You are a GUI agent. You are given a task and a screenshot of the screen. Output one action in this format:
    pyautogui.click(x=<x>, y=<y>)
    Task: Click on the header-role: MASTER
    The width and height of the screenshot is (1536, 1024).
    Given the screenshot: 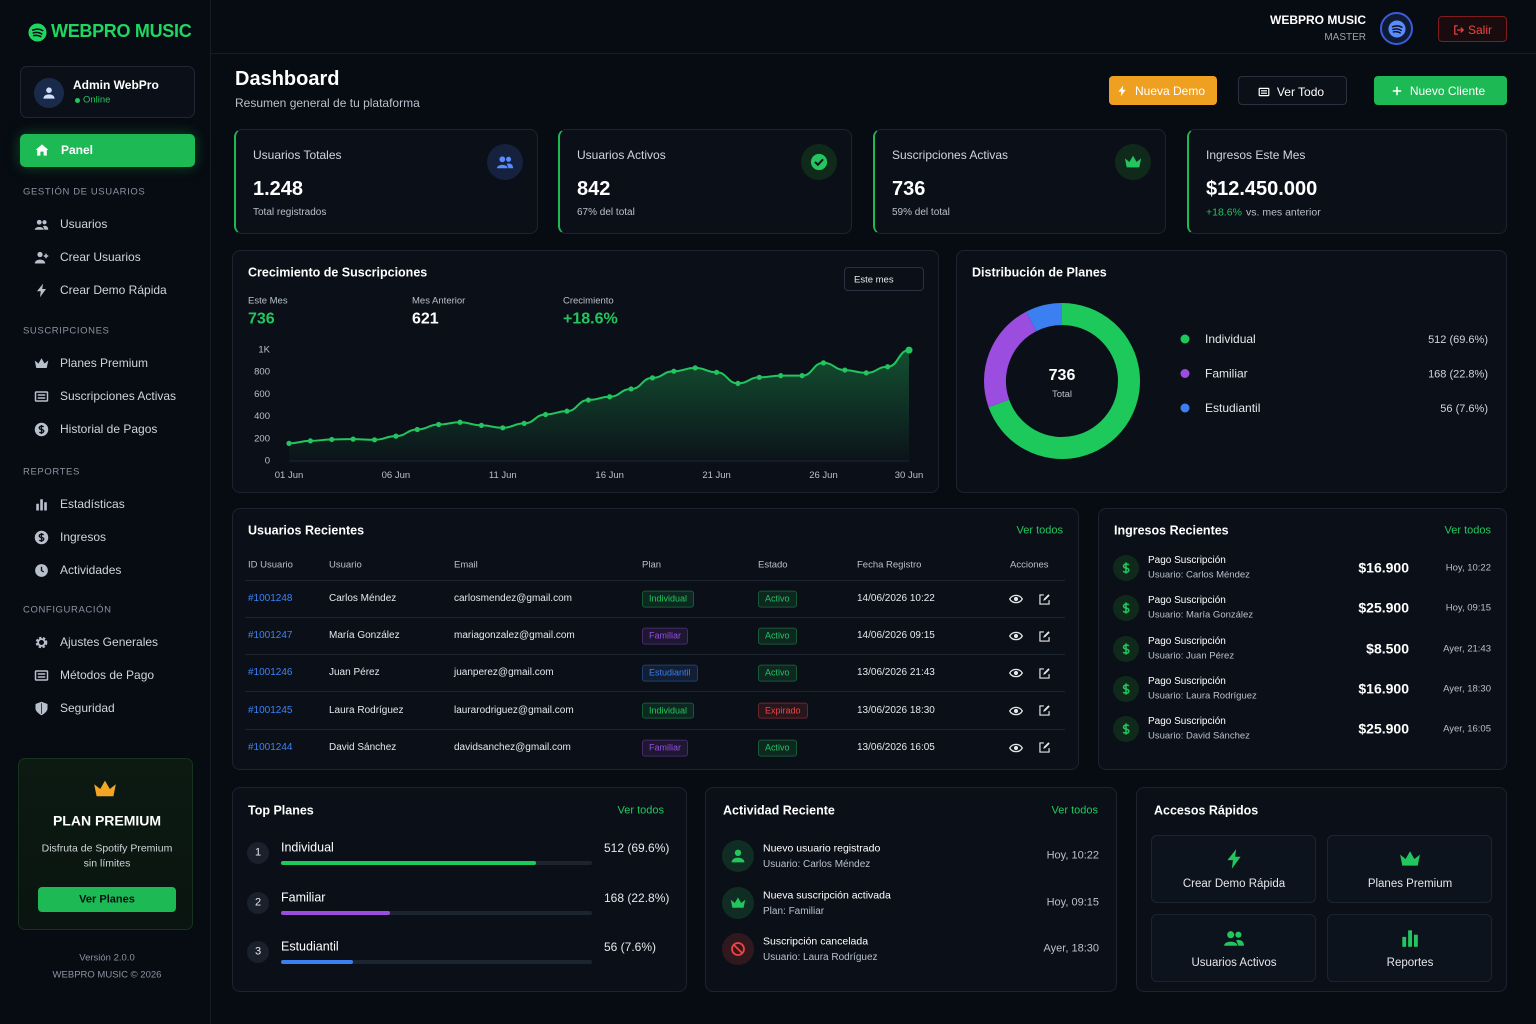 What is the action you would take?
    pyautogui.click(x=1345, y=37)
    